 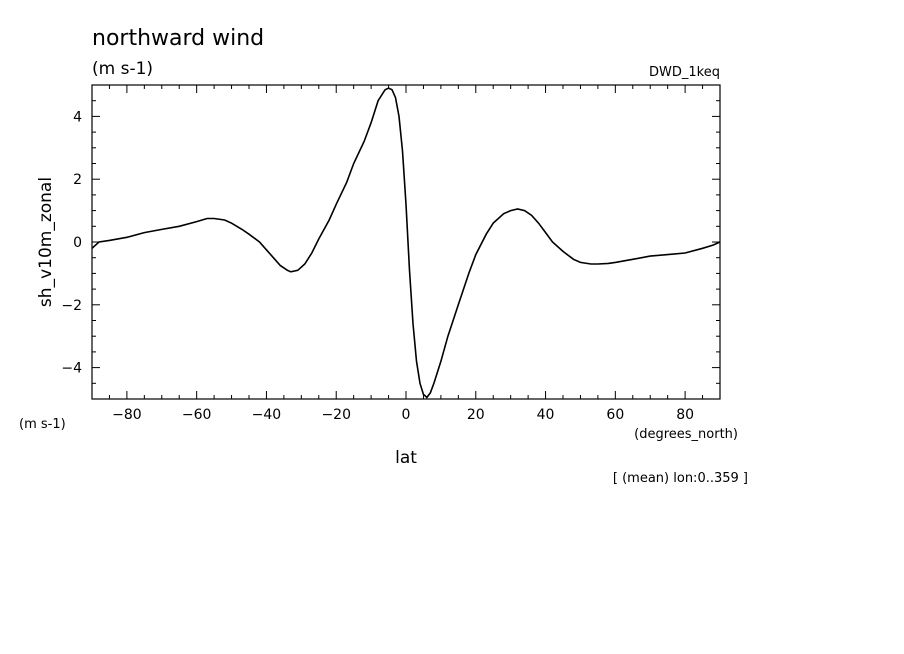 What do you see at coordinates (546, 415) in the screenshot?
I see `x-tick-label: 40` at bounding box center [546, 415].